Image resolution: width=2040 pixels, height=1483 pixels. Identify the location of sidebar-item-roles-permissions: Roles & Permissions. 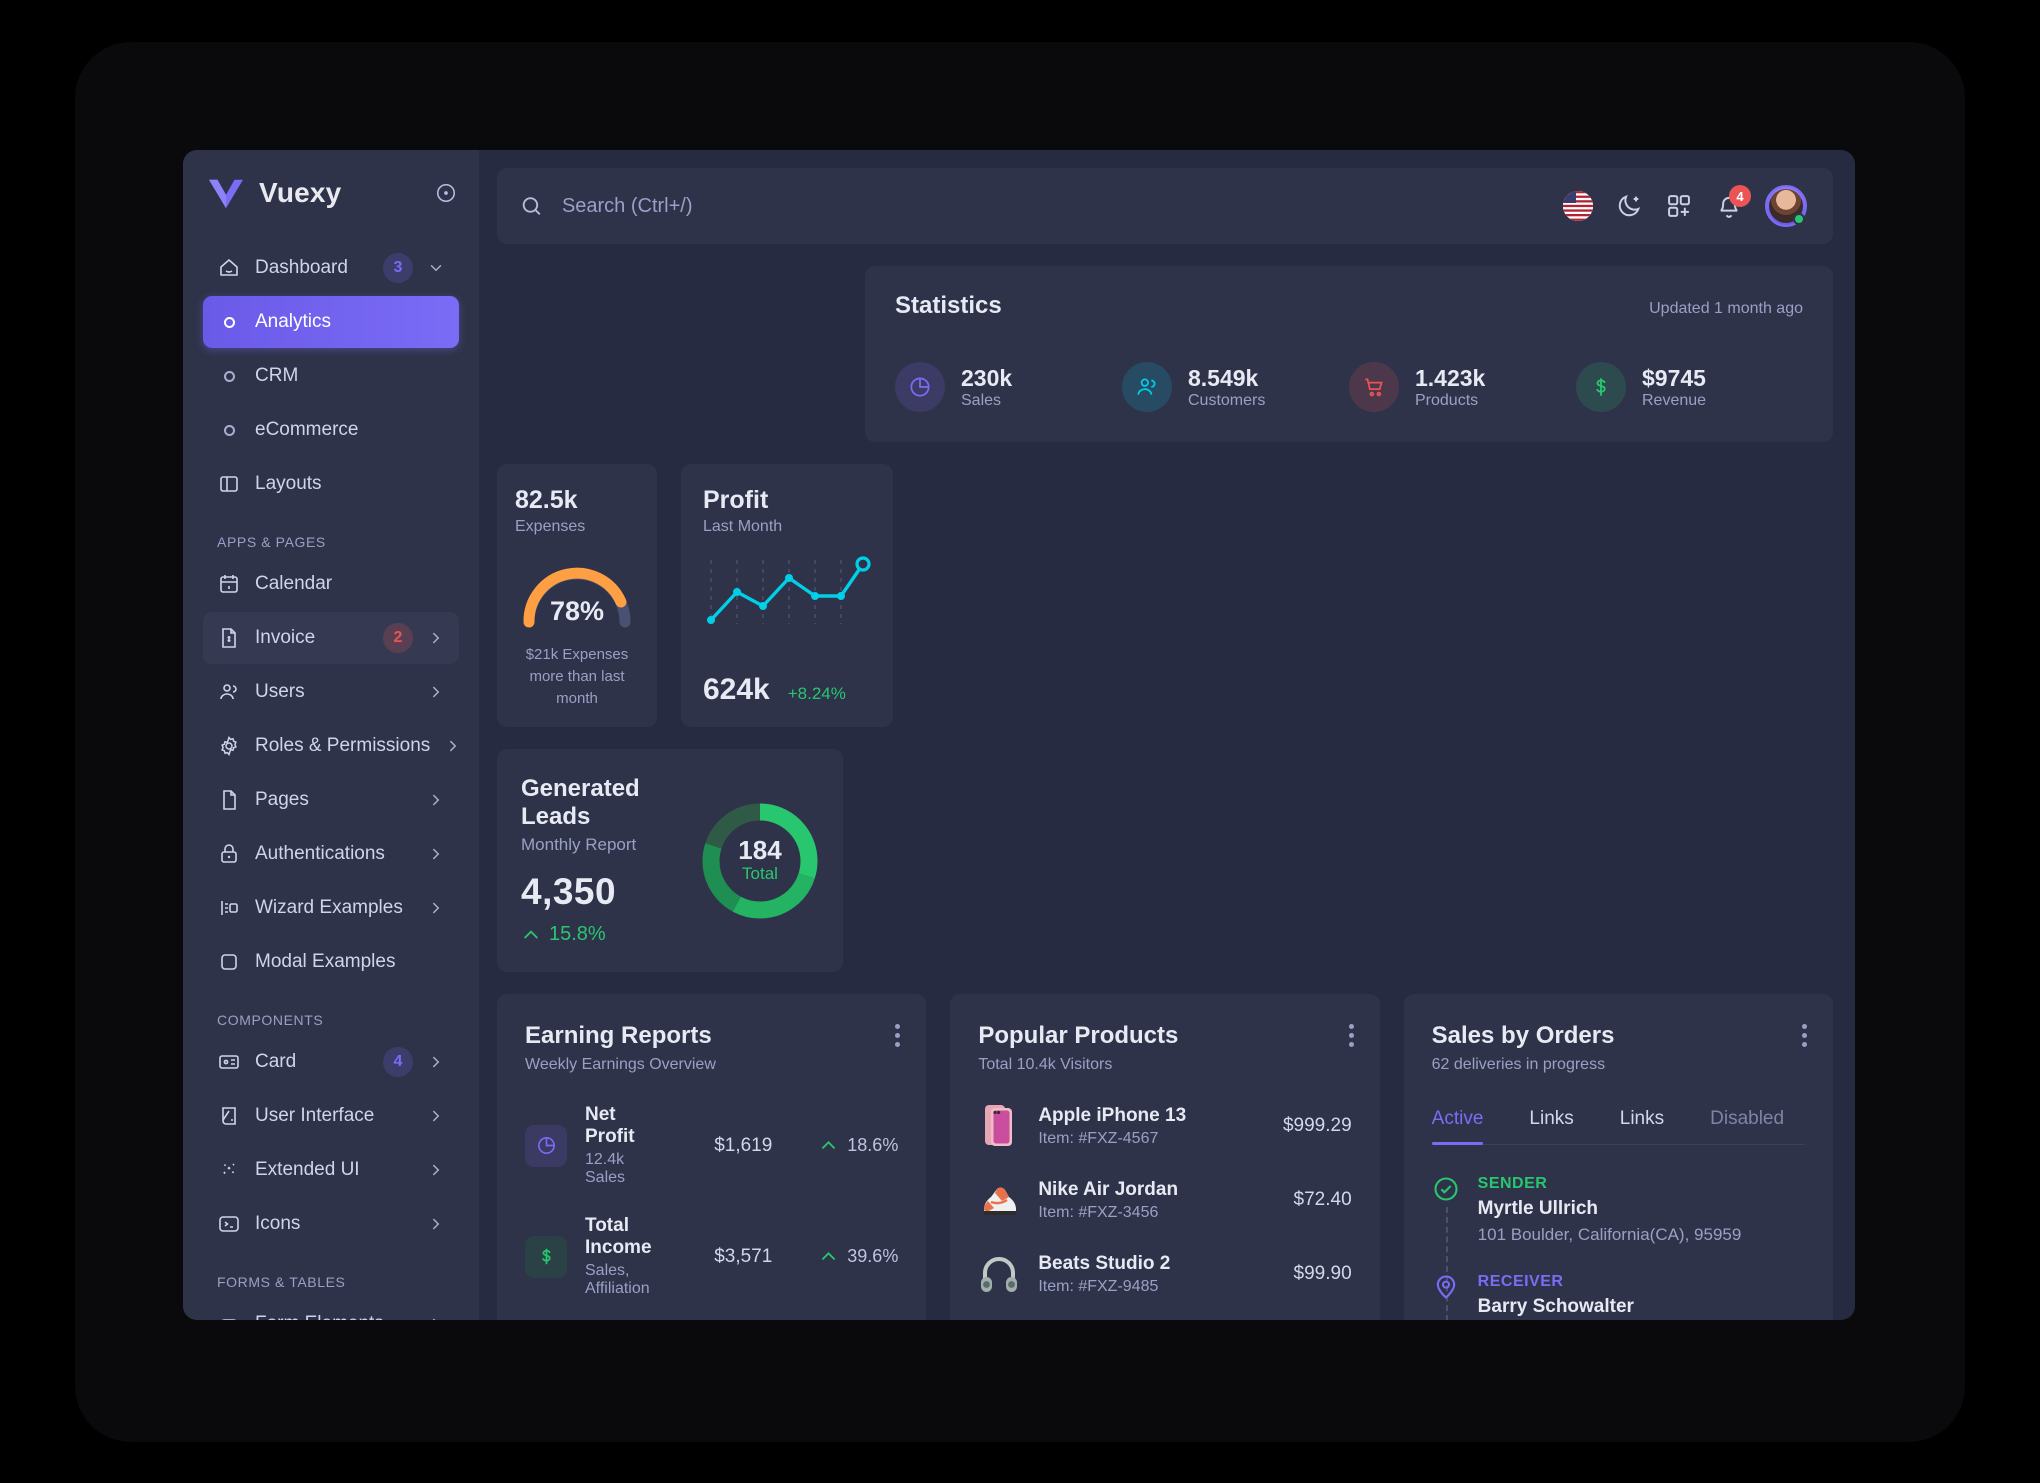
(331, 746).